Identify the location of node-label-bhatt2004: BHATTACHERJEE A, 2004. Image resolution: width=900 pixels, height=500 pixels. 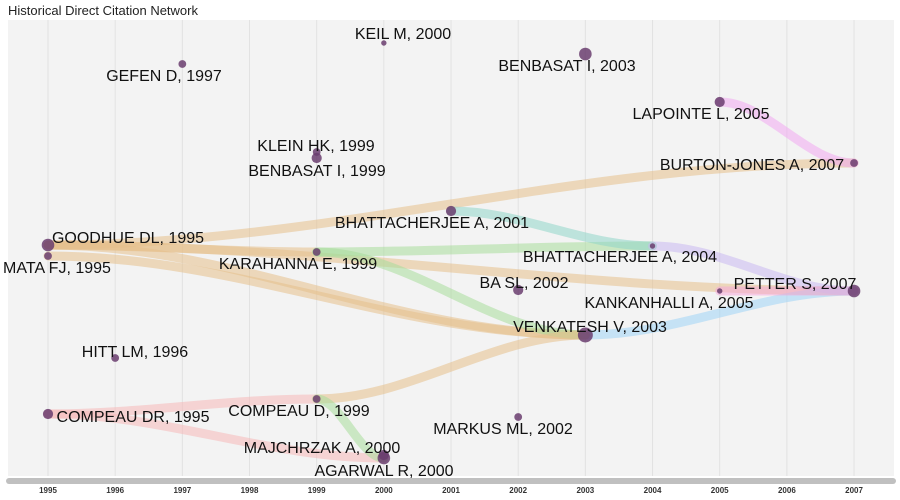
(620, 257).